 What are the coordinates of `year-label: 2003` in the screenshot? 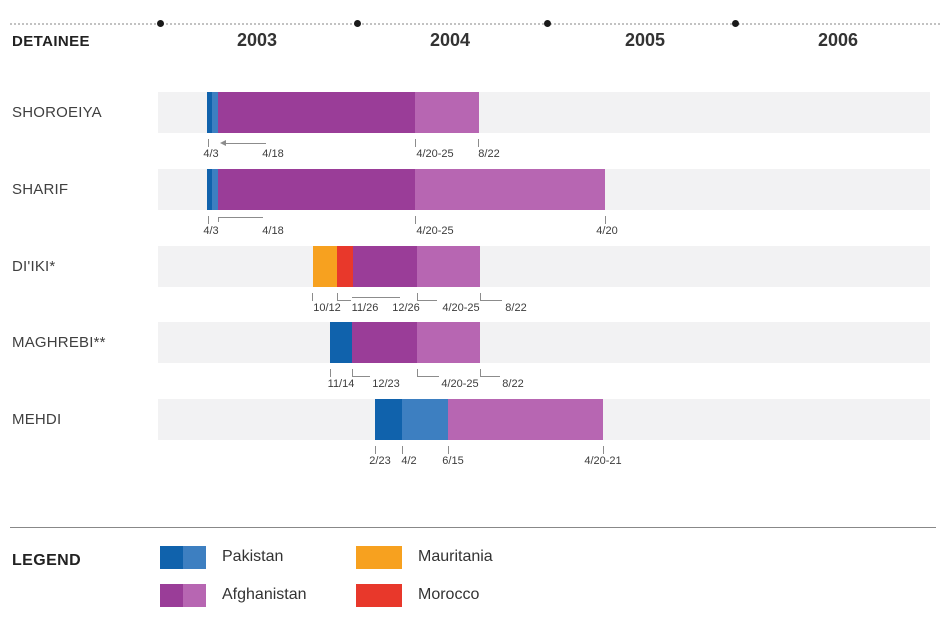 It's located at (257, 40).